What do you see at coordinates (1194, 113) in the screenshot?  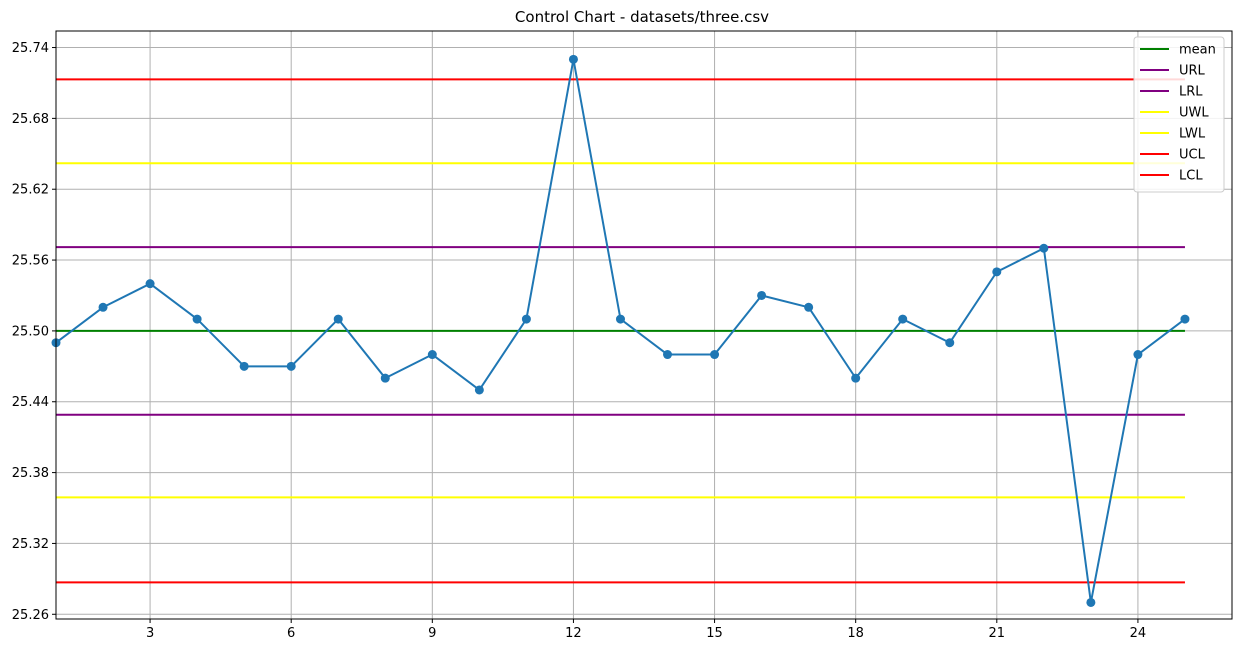 I see `legend-label-uwl: UWL` at bounding box center [1194, 113].